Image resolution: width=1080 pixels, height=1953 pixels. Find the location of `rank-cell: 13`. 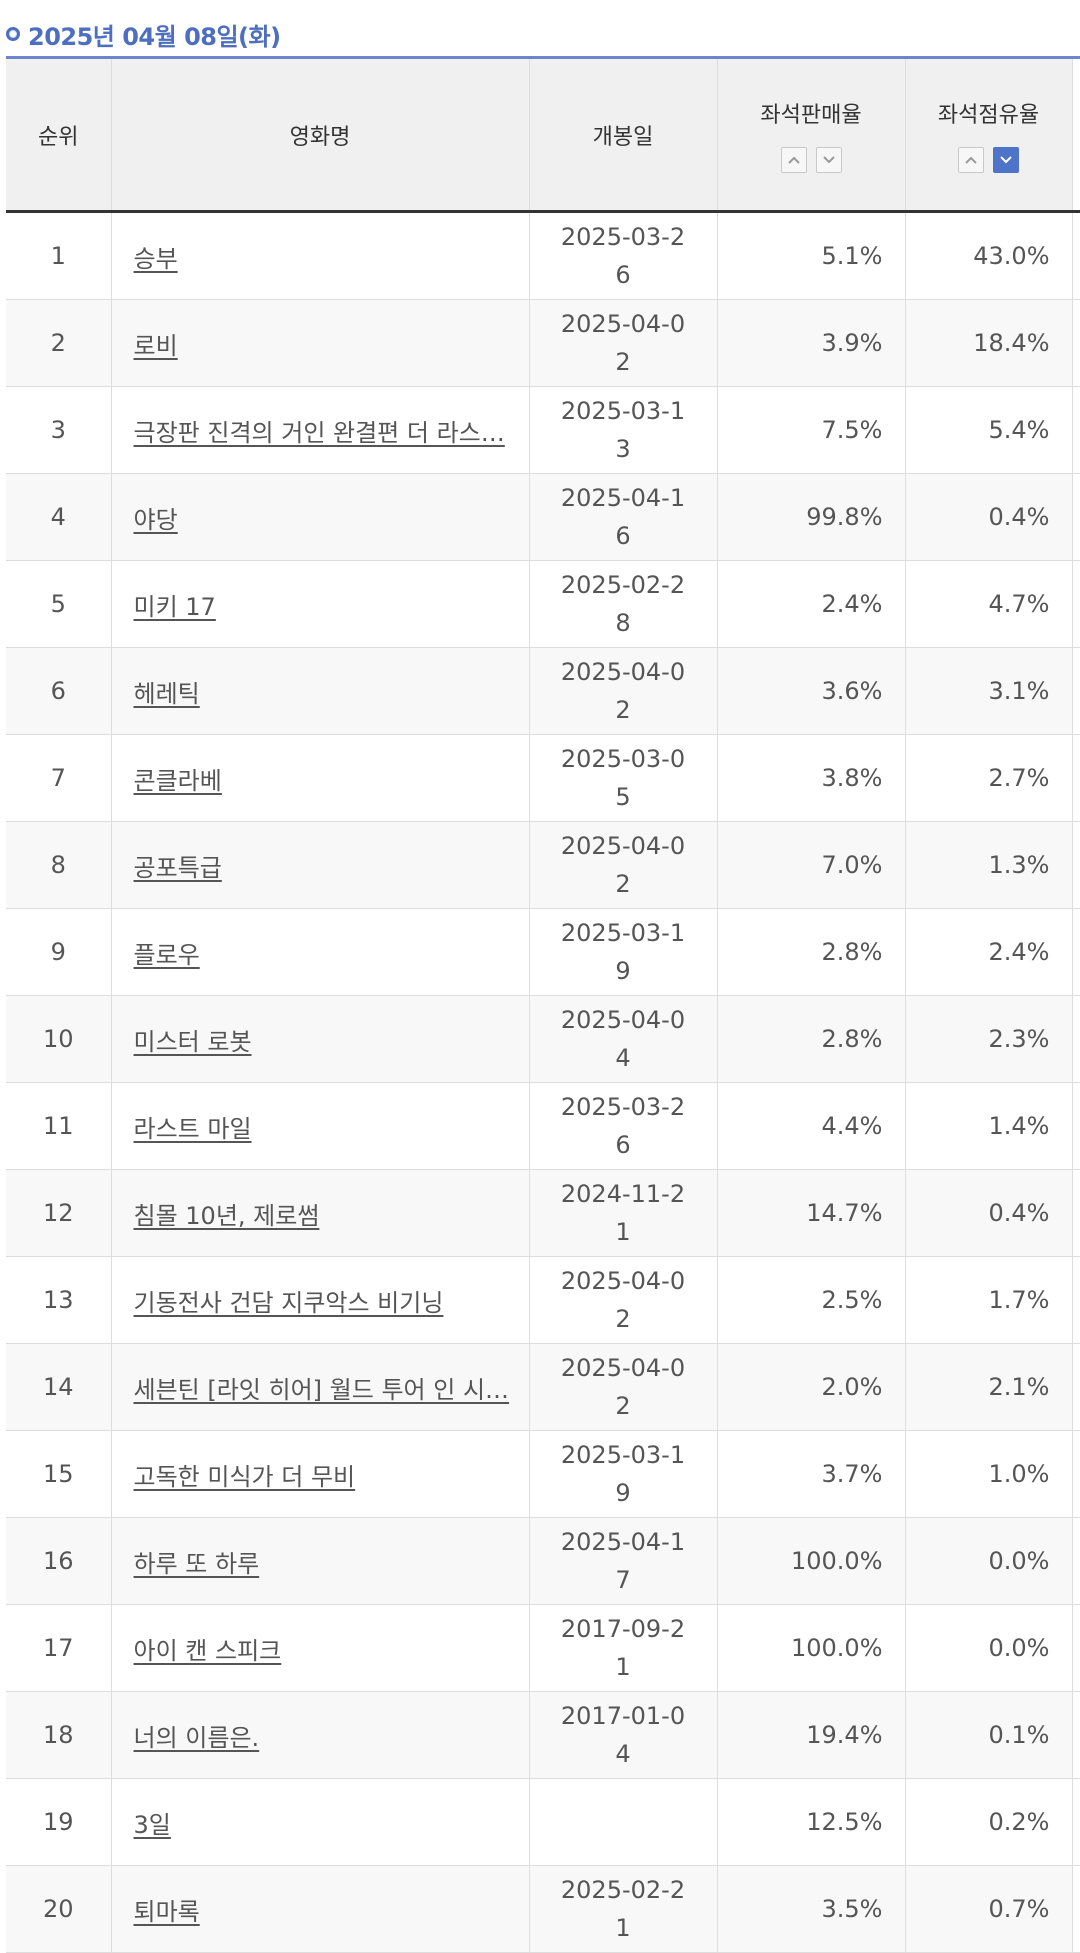

rank-cell: 13 is located at coordinates (59, 1300).